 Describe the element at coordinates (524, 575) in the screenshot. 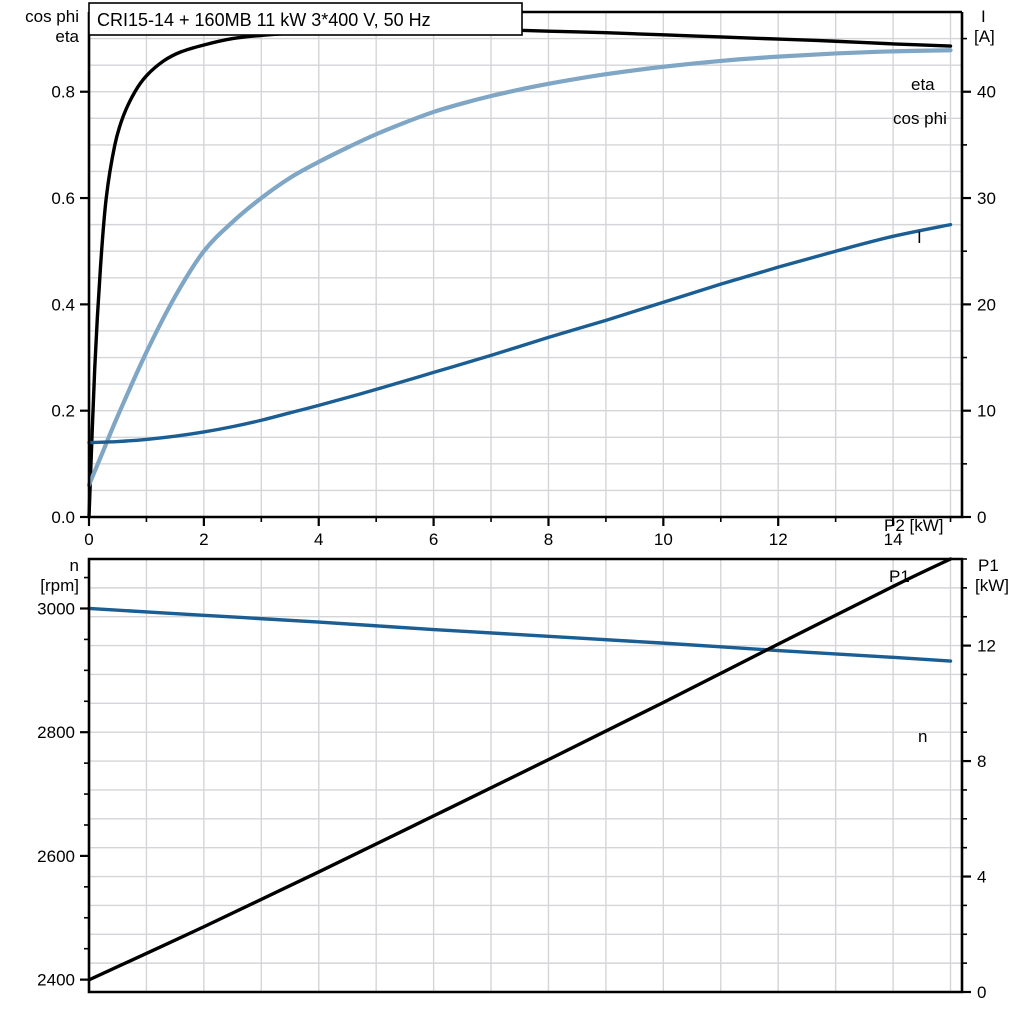

I see `bottom-axis-titles: n[rpm]P1[kW]` at that location.